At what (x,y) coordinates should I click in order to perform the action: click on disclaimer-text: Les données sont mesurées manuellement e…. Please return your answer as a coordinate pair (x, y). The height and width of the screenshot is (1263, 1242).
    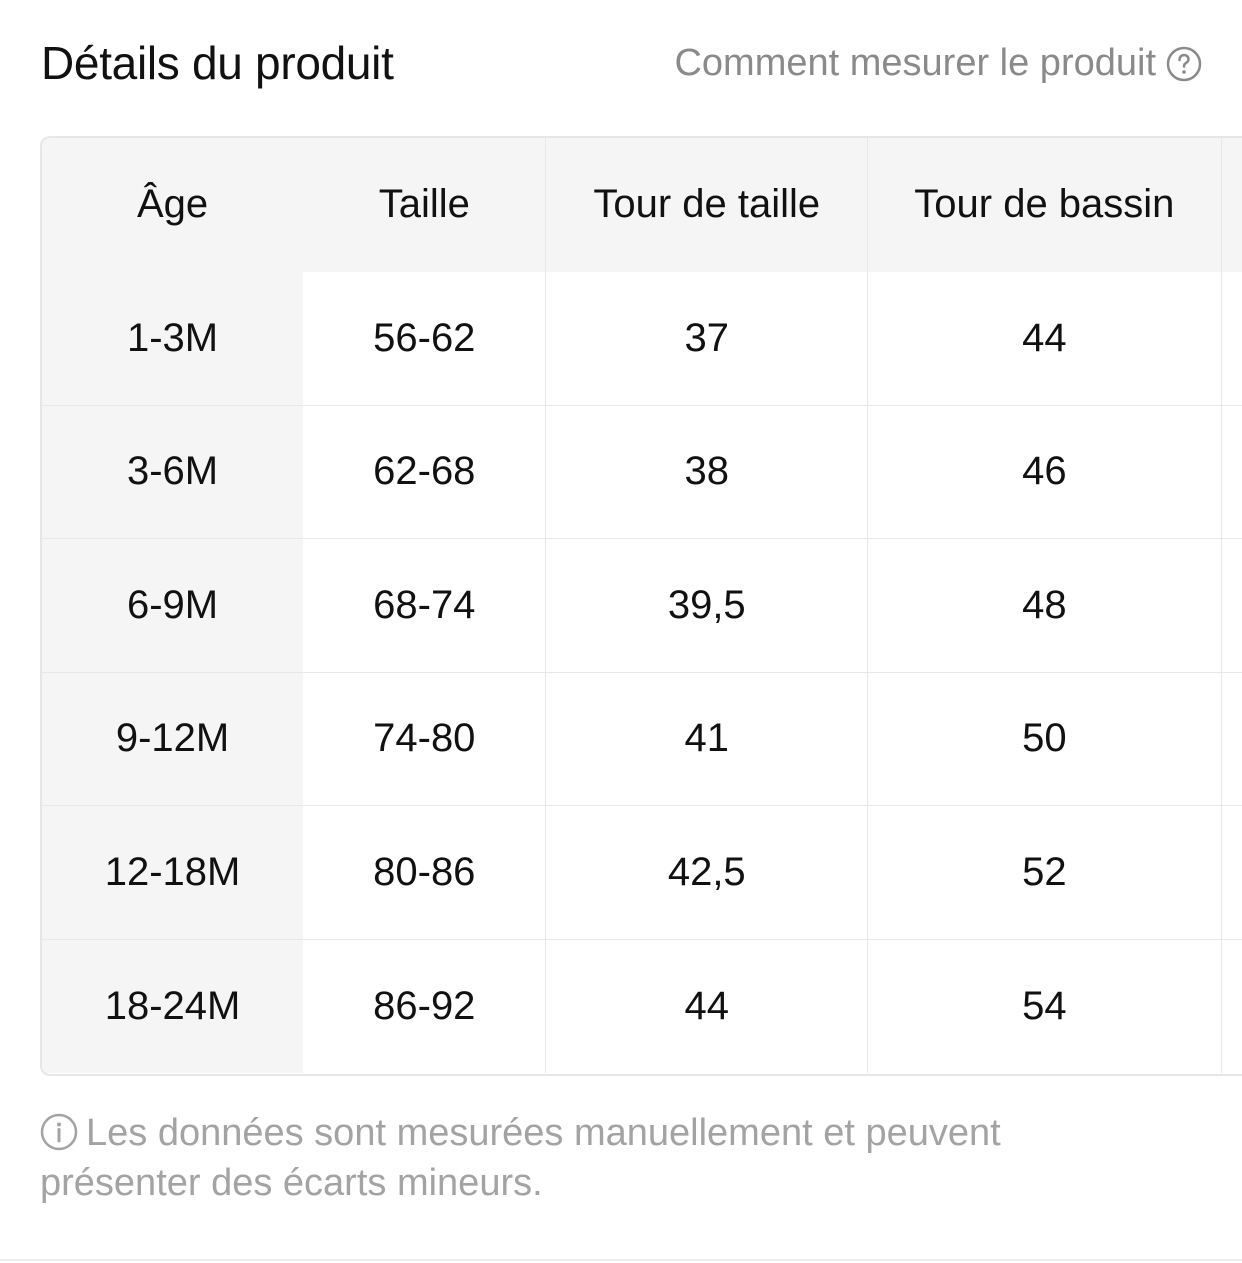
    Looking at the image, I should click on (520, 1158).